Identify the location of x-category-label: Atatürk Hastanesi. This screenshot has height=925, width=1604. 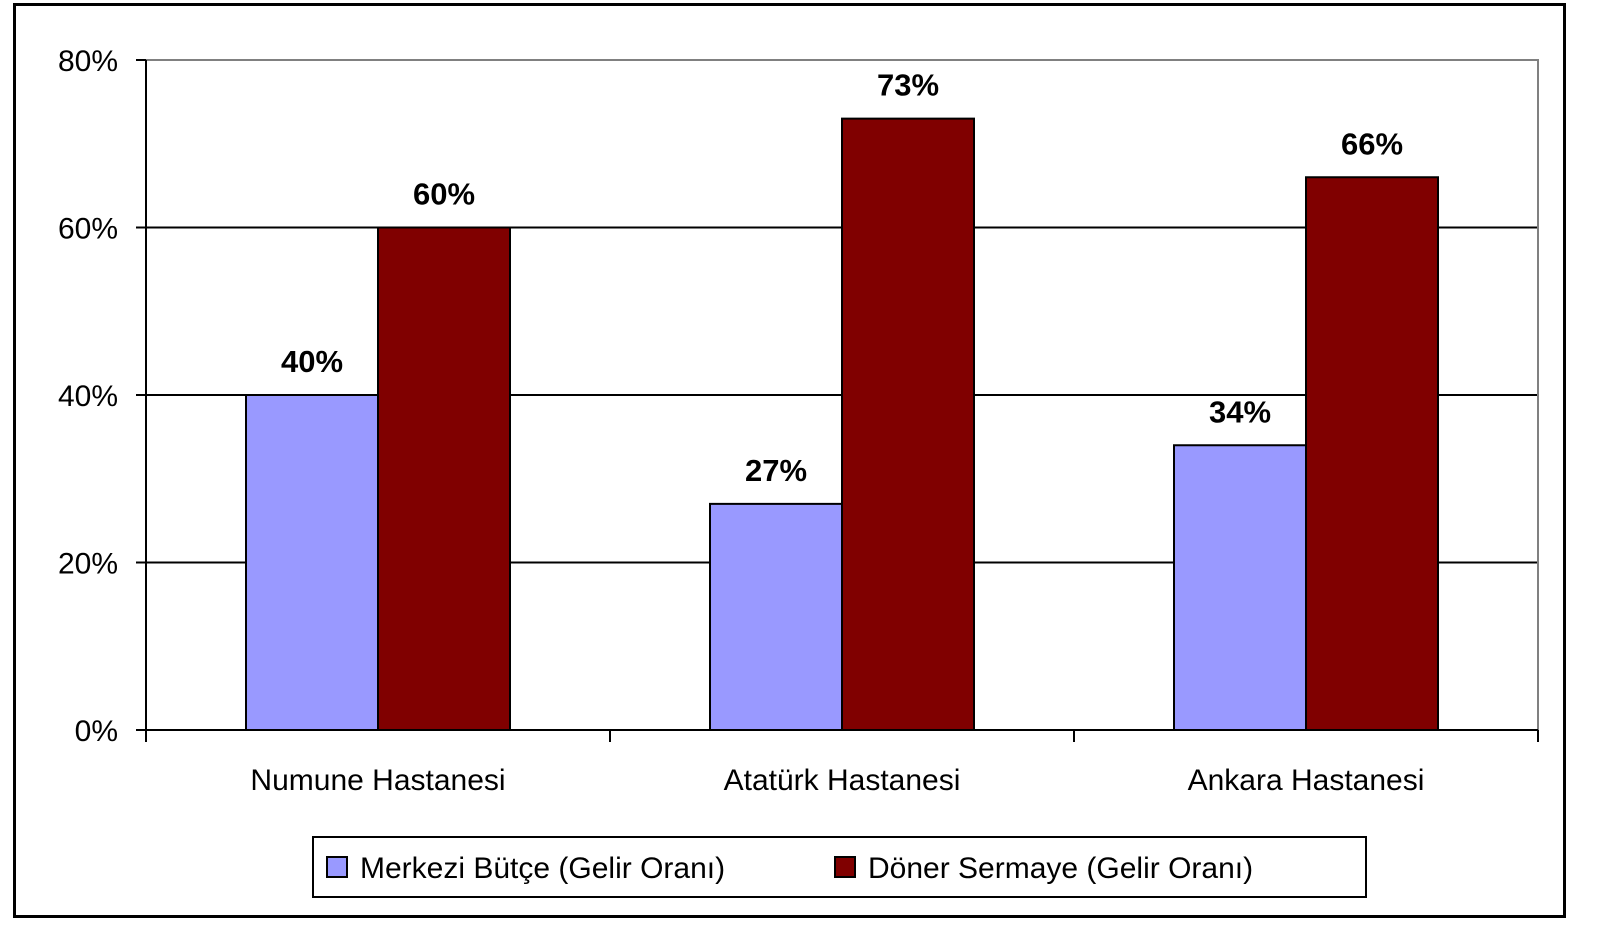
(842, 780).